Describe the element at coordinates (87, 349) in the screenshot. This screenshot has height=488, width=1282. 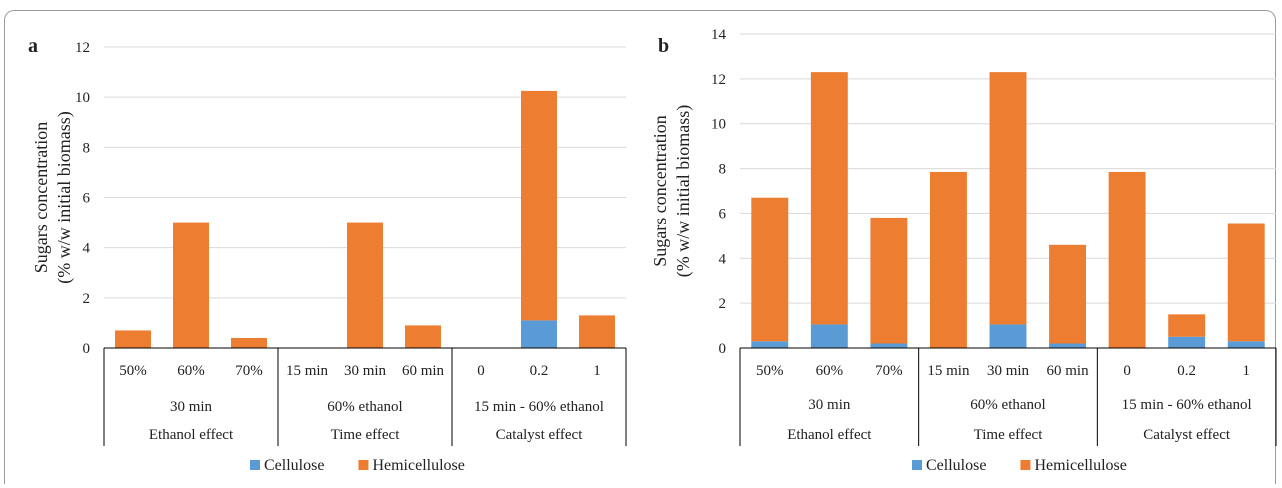
I see `panel-a-y-tick-label: 0` at that location.